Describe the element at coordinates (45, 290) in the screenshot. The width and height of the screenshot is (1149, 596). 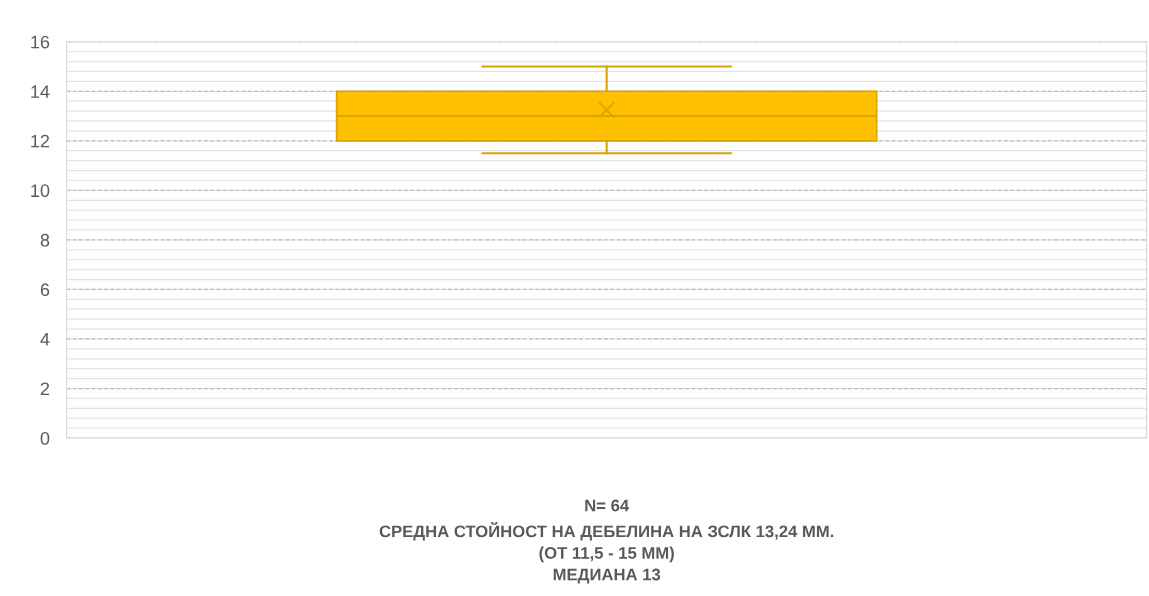
I see `y-tick-label: 6` at that location.